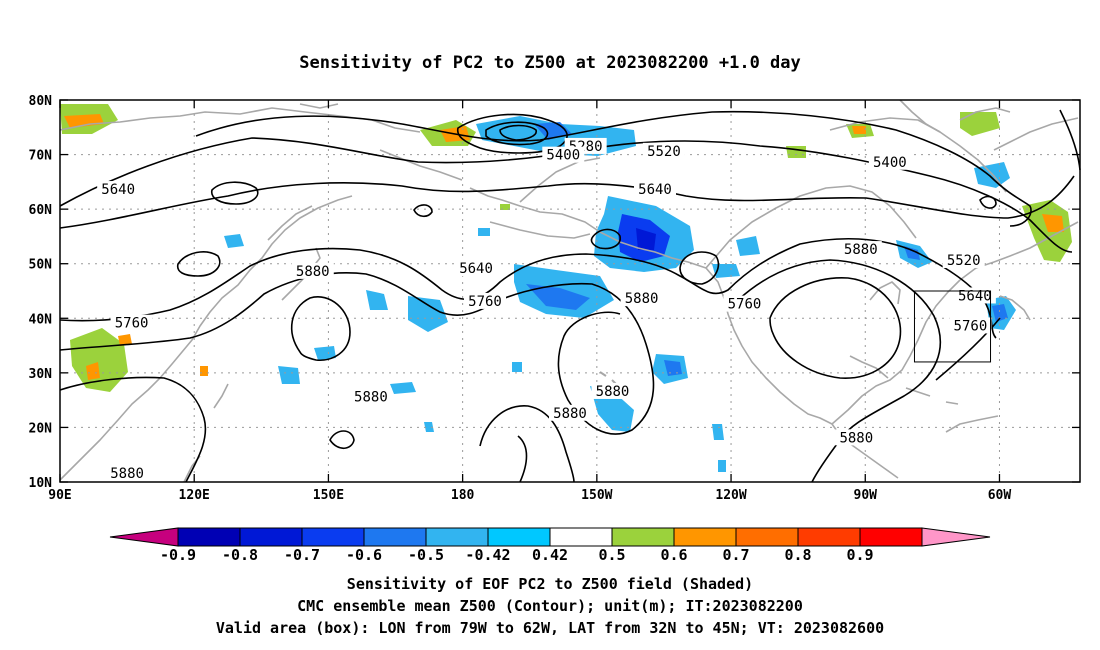  What do you see at coordinates (240, 555) in the screenshot?
I see `colorbar-label: -0.8` at bounding box center [240, 555].